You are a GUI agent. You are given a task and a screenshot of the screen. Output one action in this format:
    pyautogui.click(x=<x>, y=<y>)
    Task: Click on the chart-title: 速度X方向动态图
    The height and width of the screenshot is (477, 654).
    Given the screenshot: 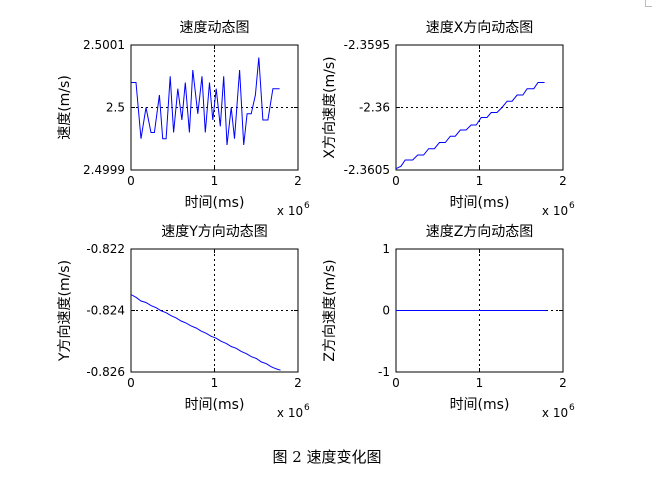 What is the action you would take?
    pyautogui.click(x=480, y=28)
    